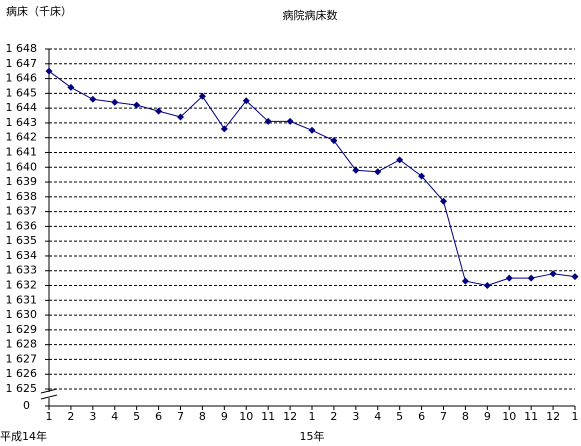  Describe the element at coordinates (22, 92) in the screenshot. I see `y-tick-label: 1 645` at that location.